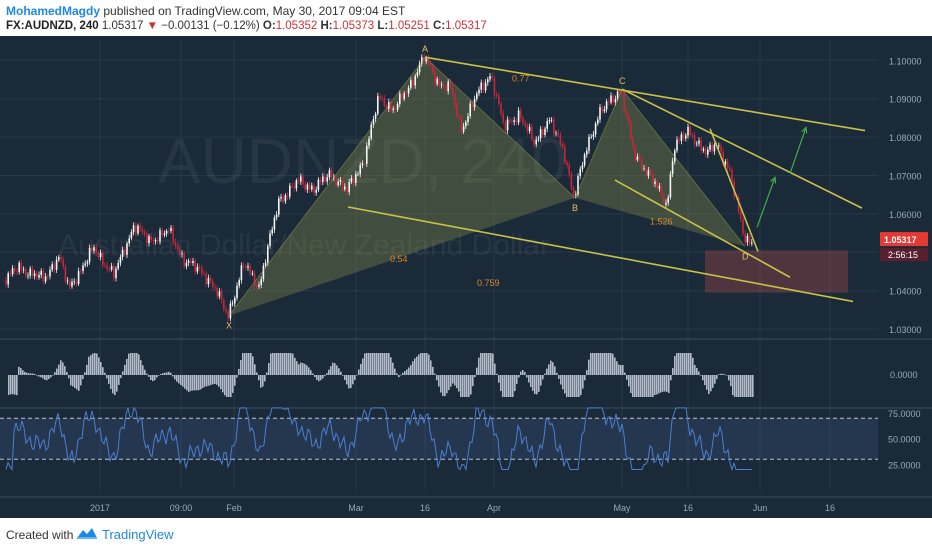  What do you see at coordinates (760, 508) in the screenshot?
I see `x-tick-label: Jun` at bounding box center [760, 508].